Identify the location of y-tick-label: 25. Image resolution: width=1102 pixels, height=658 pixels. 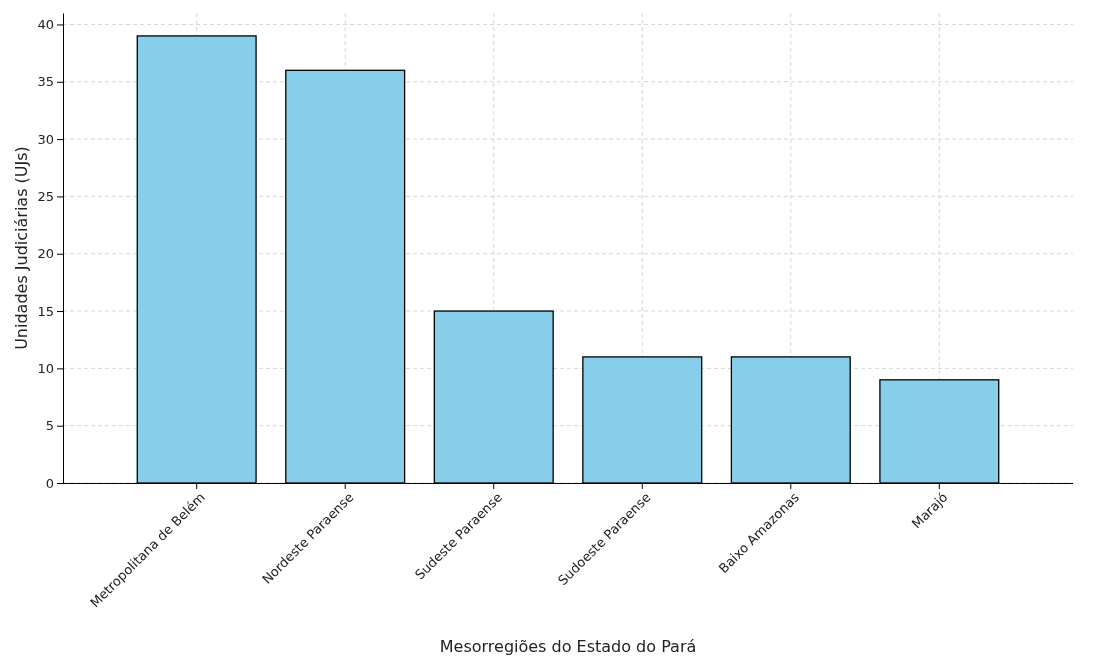
(45, 197).